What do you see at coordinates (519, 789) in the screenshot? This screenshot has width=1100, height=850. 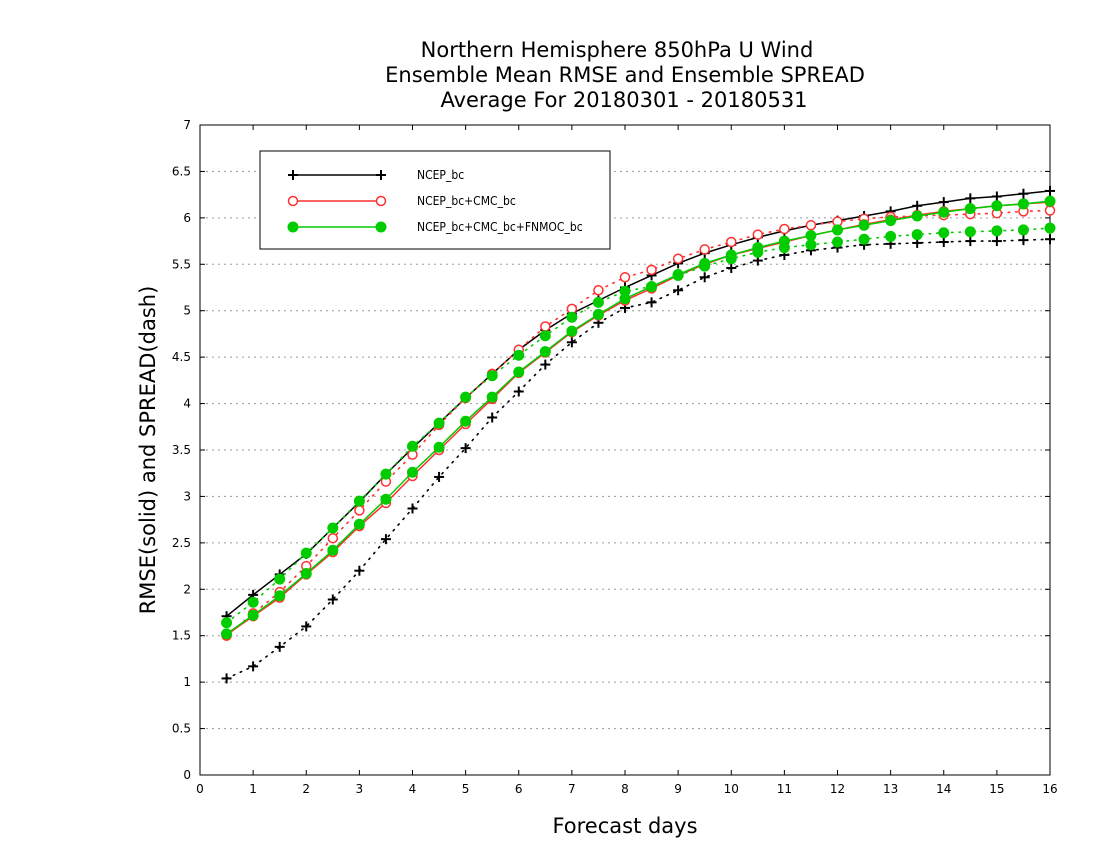 I see `x-tick-label: 6` at bounding box center [519, 789].